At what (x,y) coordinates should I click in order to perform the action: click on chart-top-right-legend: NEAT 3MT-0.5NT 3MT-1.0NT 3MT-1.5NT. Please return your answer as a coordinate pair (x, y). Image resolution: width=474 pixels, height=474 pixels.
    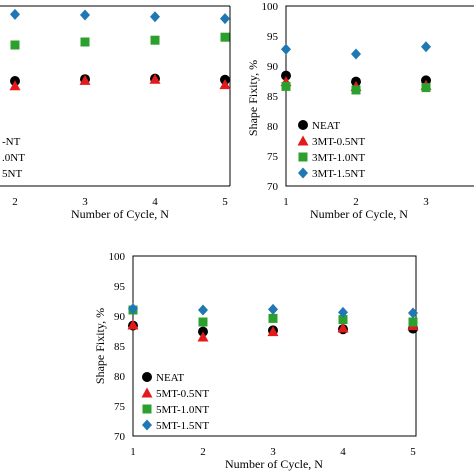
    Looking at the image, I should click on (331, 150).